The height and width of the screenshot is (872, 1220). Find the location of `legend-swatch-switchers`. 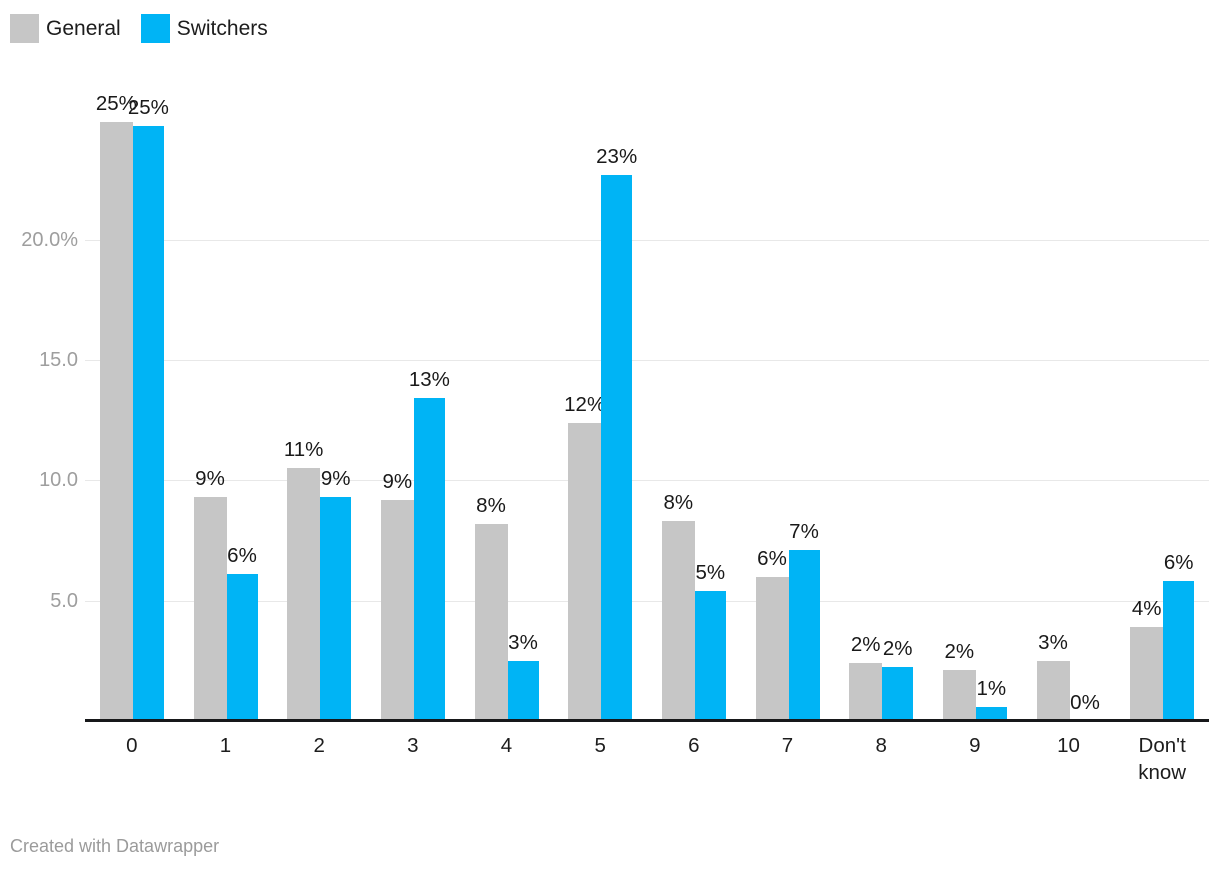

legend-swatch-switchers is located at coordinates (155, 28).